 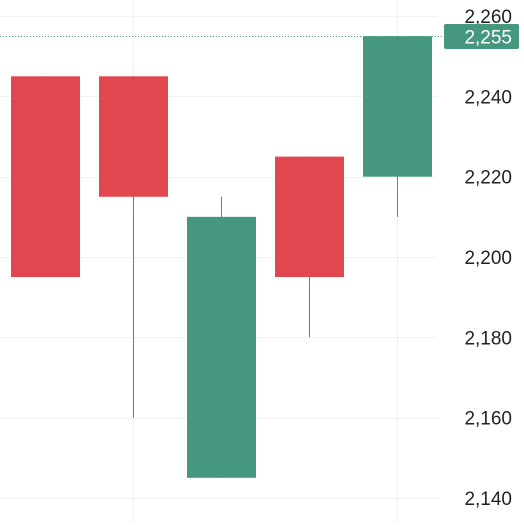 I want to click on y-axis: 2,140 2,160 2,180 2,200 2,220 2,240 2,260, so click(x=488, y=258).